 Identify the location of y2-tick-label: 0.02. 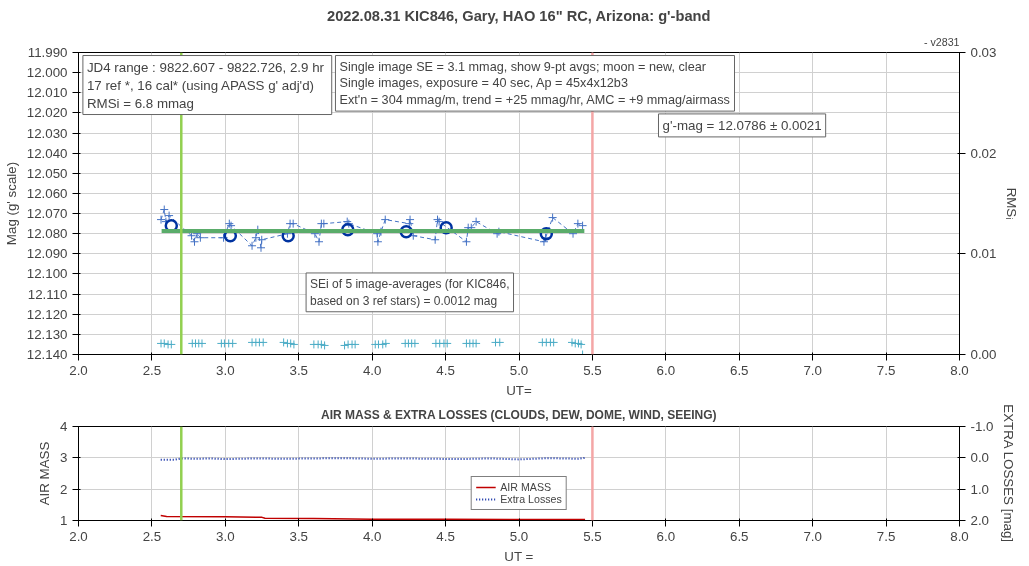
(983, 153).